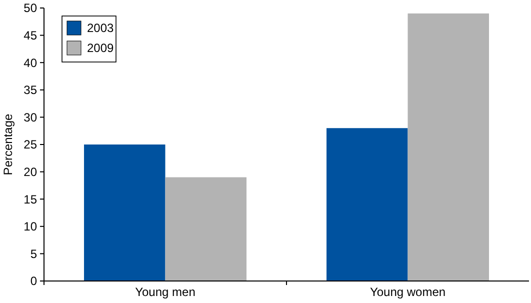 Image resolution: width=531 pixels, height=303 pixels. I want to click on legend-label: 2003, so click(100, 28).